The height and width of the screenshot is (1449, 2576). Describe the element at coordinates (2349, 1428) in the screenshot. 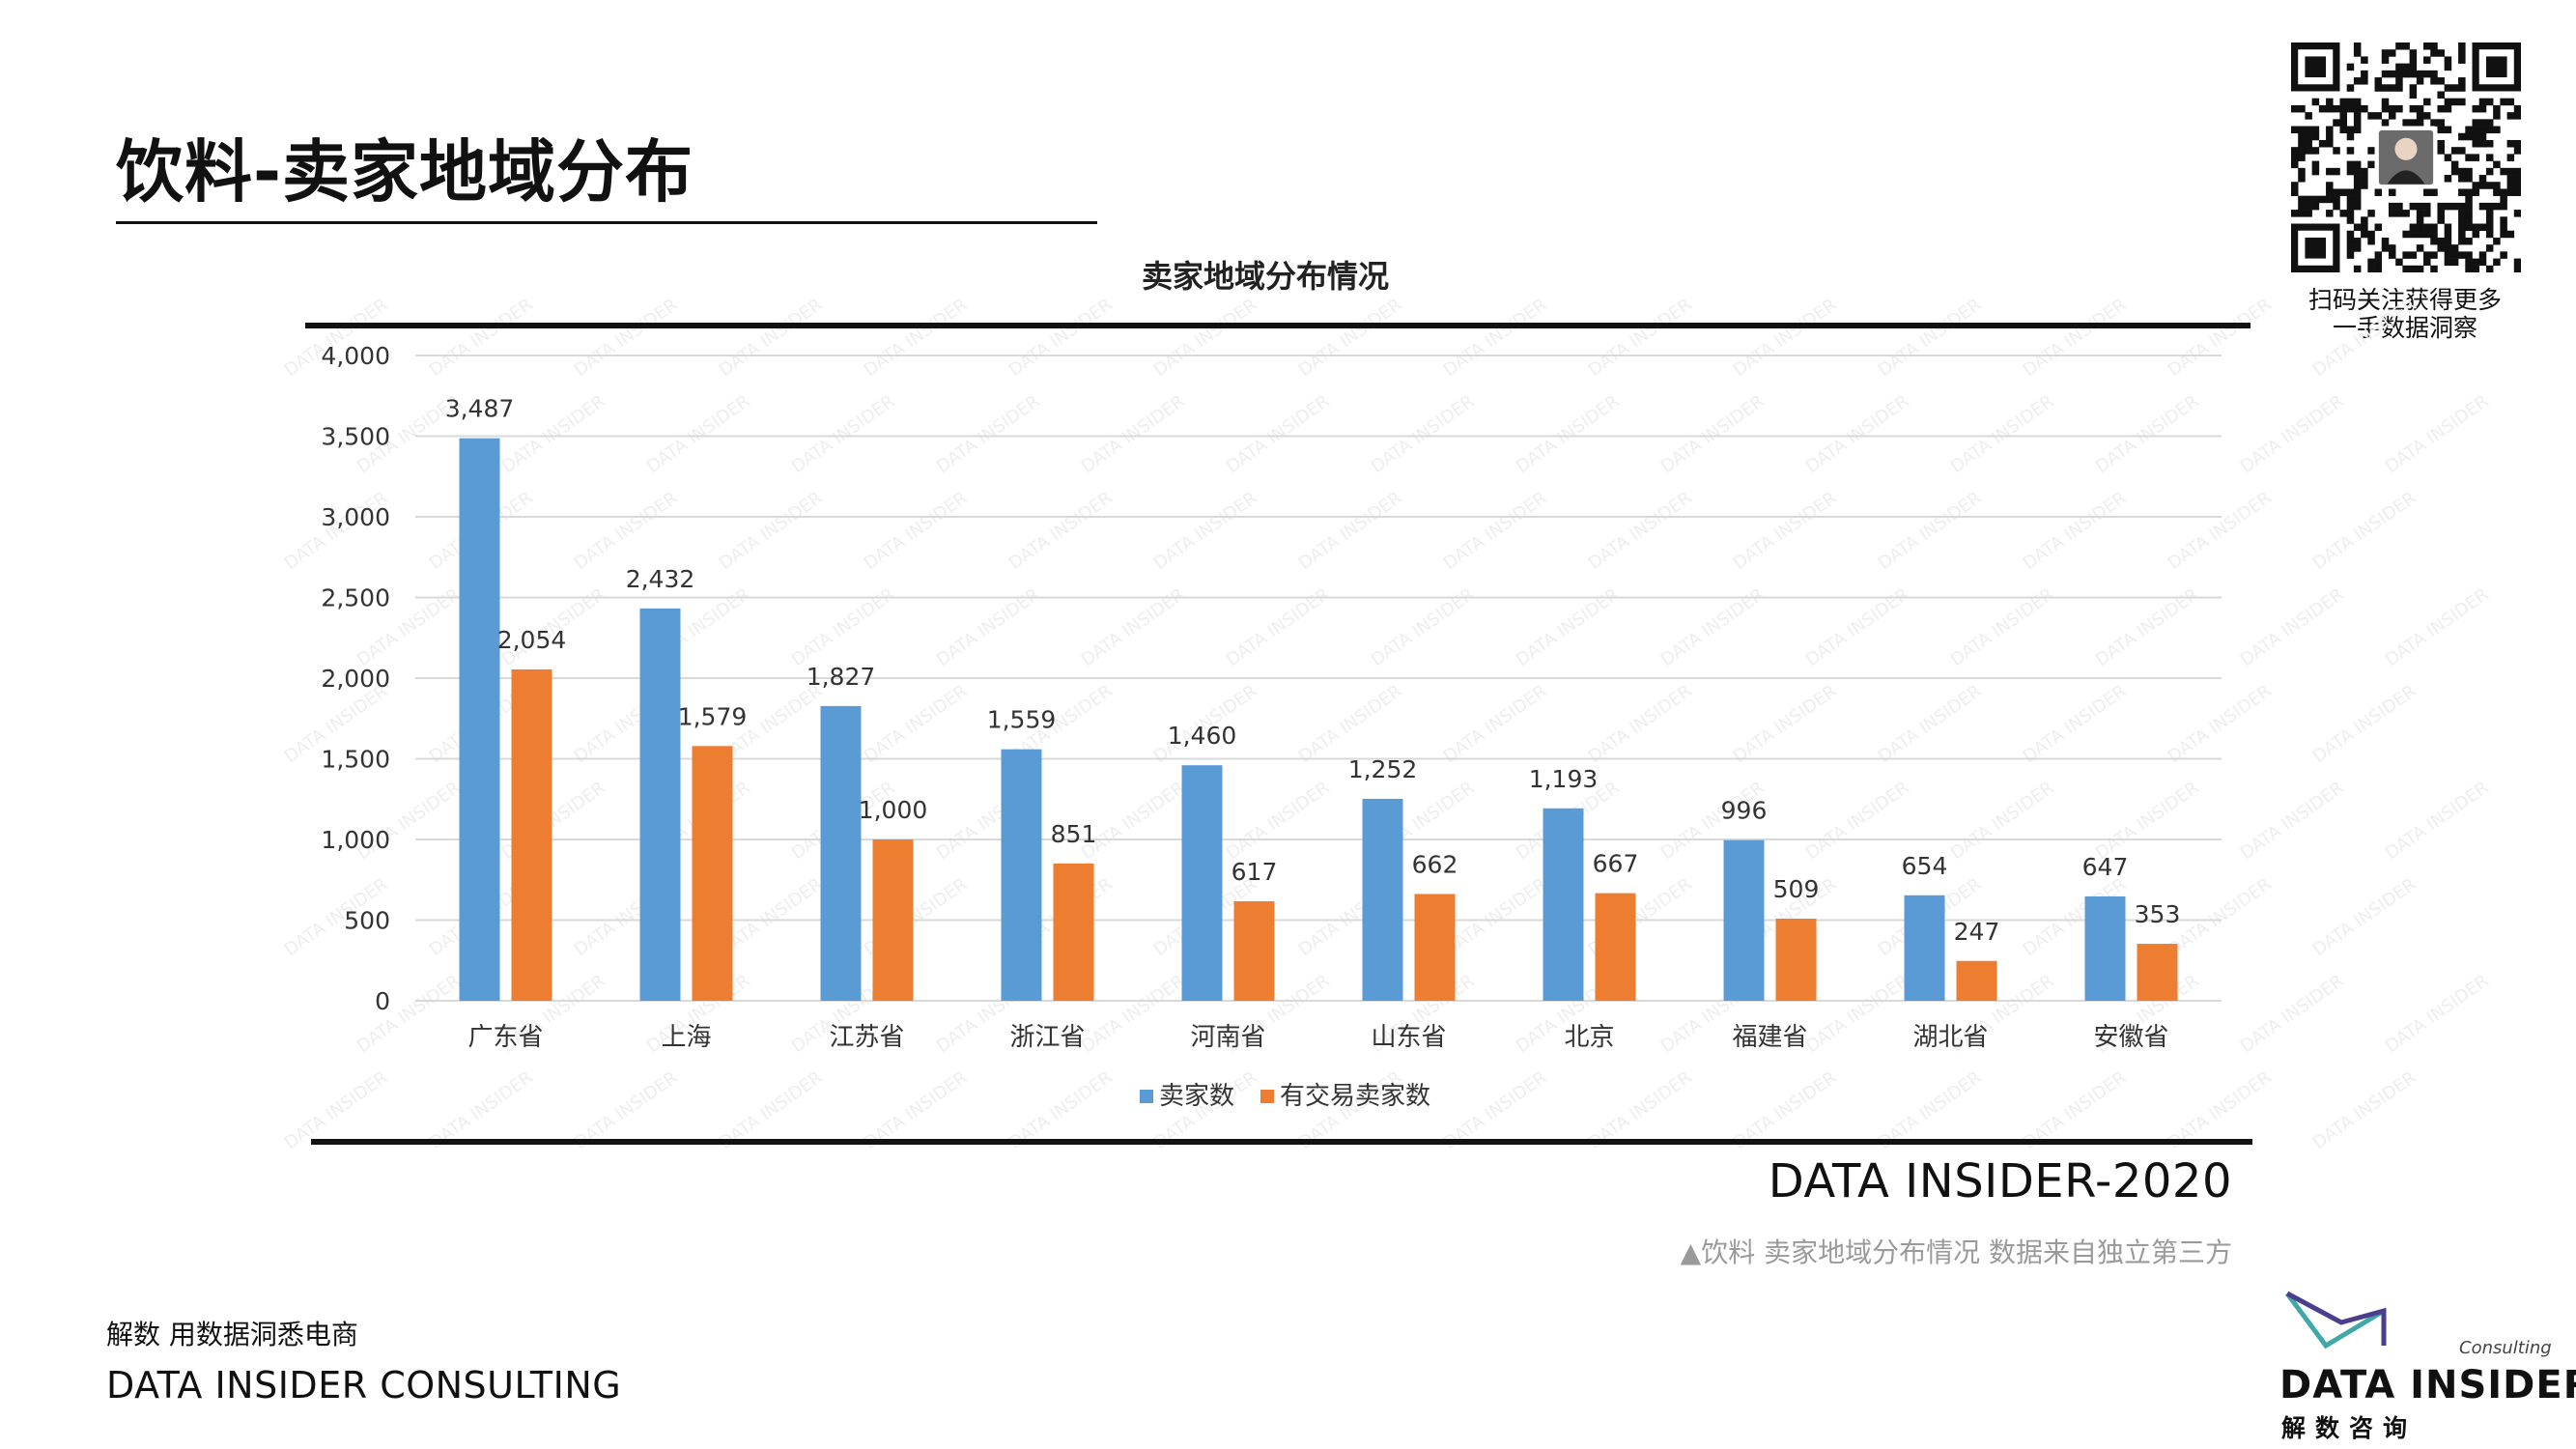

I see `logo-chinese-name: 解数咨询` at that location.